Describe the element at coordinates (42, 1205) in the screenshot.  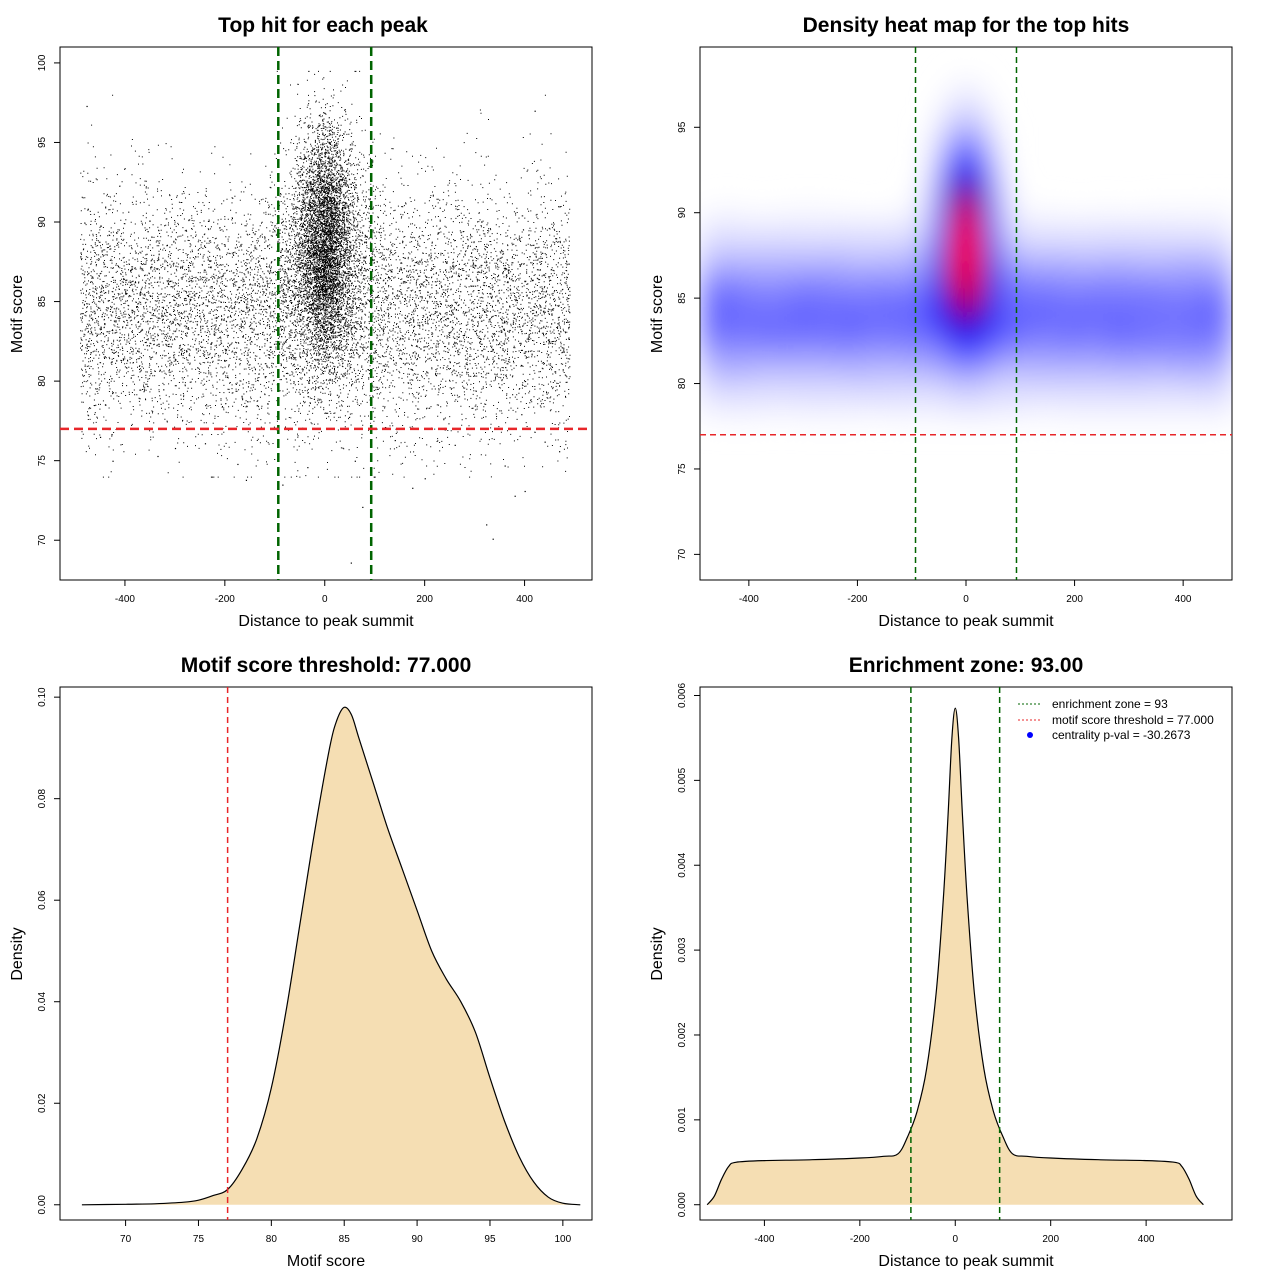
I see `score-density-y-tick-label: 0.00` at that location.